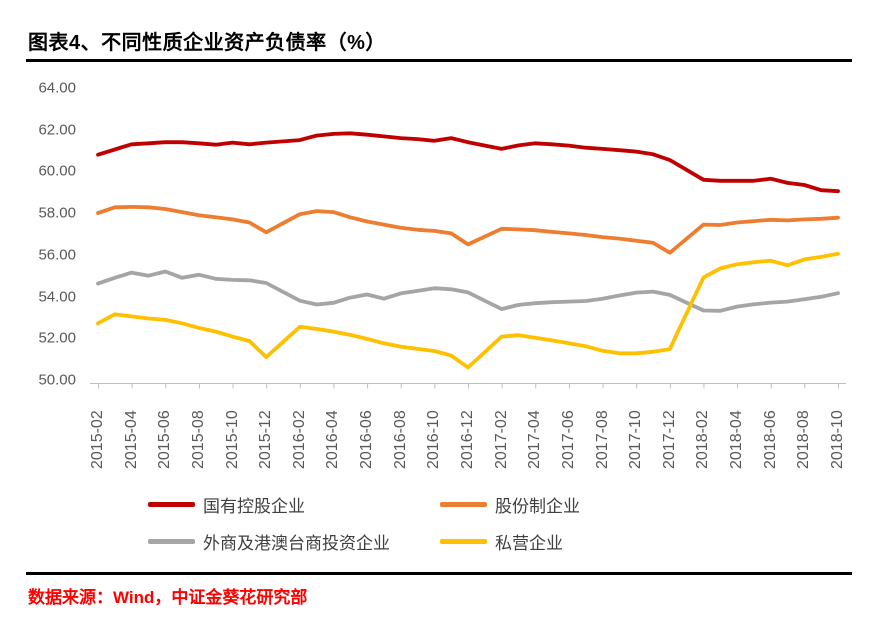  What do you see at coordinates (57, 171) in the screenshot?
I see `y-axis-label: 60.00` at bounding box center [57, 171].